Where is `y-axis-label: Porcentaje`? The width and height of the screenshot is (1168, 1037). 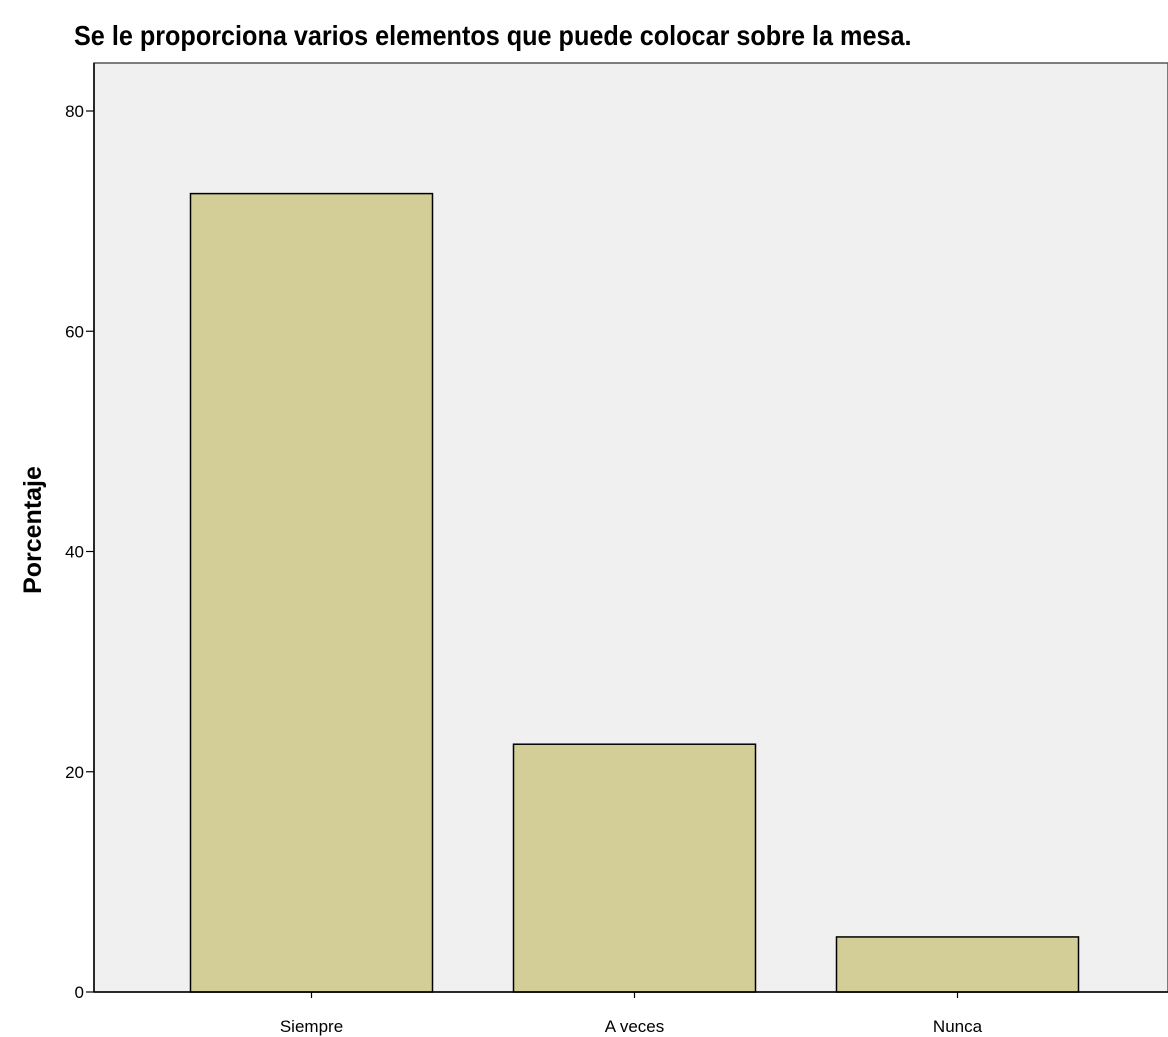 y-axis-label: Porcentaje is located at coordinates (33, 530).